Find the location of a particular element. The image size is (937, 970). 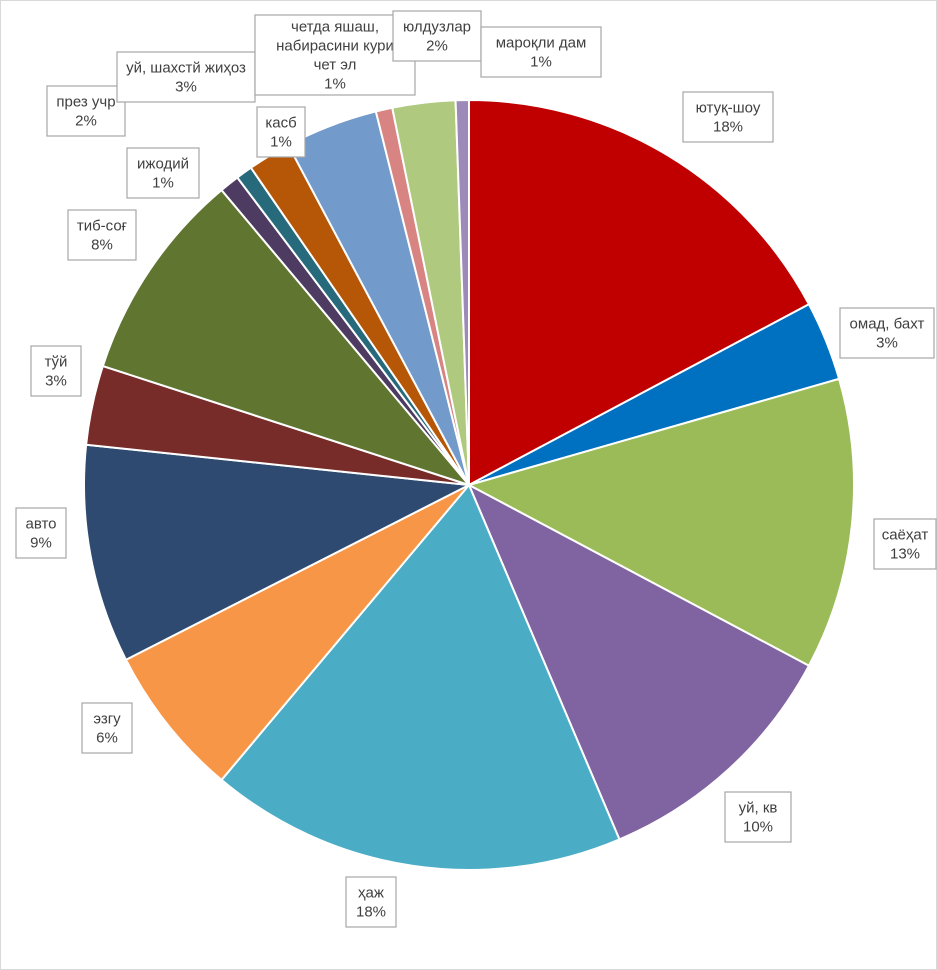

data-label: эзгу 6% is located at coordinates (107, 728).